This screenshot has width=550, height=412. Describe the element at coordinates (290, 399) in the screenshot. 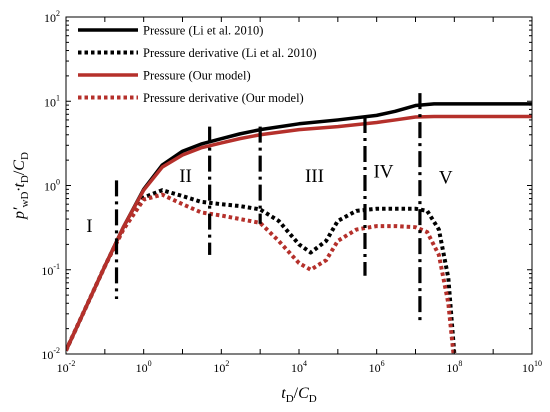

I see `x-label-sub1: D` at that location.